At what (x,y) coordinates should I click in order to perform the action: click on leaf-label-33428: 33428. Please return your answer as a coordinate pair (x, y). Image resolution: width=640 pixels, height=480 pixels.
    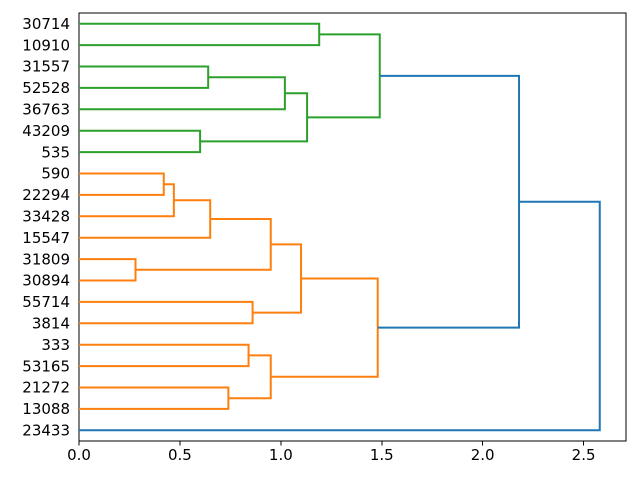
    Looking at the image, I should click on (46, 217).